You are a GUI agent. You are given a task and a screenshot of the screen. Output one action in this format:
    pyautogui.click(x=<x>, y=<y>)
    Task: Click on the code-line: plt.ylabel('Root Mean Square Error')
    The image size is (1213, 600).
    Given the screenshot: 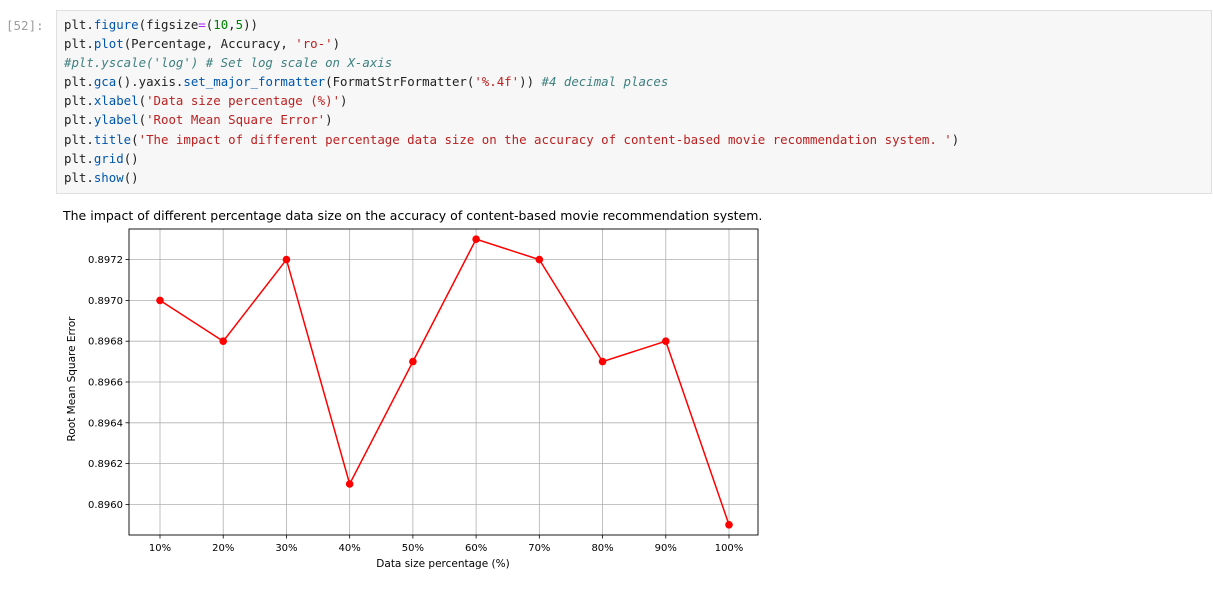 What is the action you would take?
    pyautogui.click(x=198, y=120)
    